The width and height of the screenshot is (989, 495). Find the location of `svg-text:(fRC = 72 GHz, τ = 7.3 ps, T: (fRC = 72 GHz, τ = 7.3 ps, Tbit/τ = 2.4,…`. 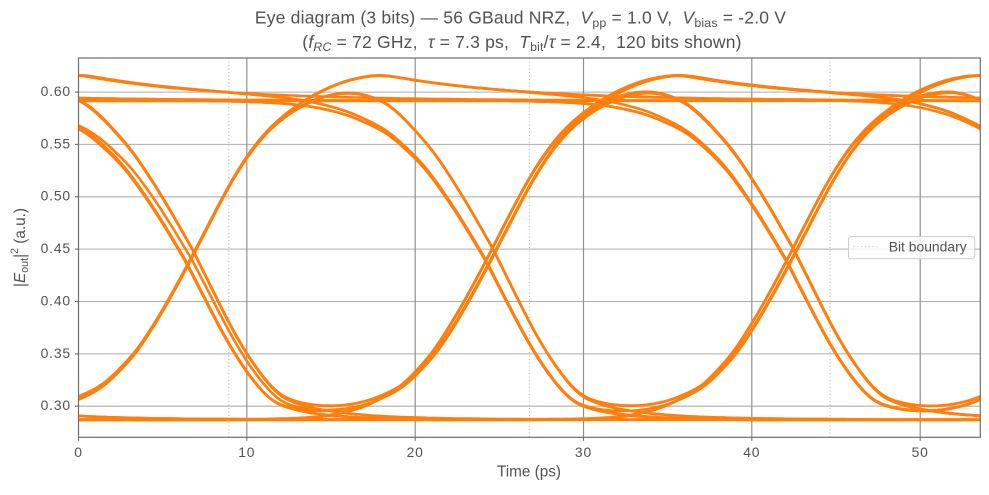

svg-text:(fRC = 72 GHz, τ = 7.3 ps, T: (fRC = 72 GHz, τ = 7.3 ps, Tbit/τ = 2.4,… is located at coordinates (521, 43).